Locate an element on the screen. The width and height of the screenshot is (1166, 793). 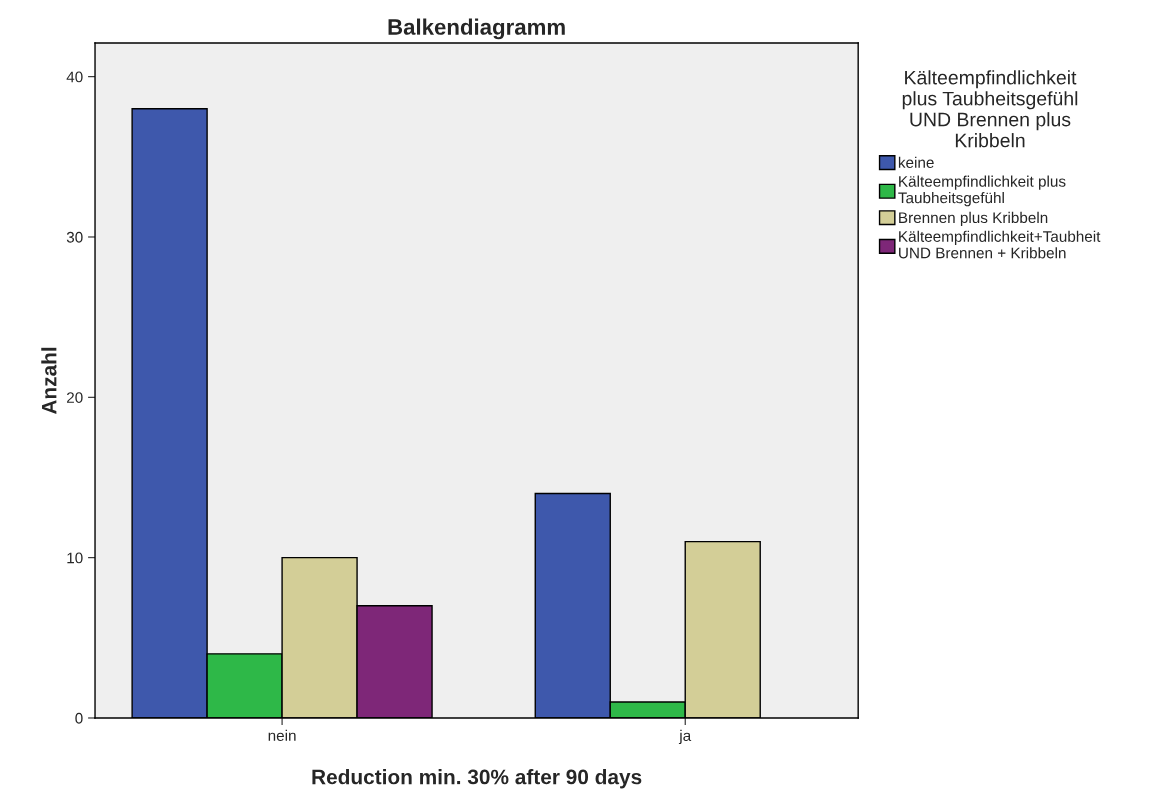
legend-label: keine is located at coordinates (916, 162).